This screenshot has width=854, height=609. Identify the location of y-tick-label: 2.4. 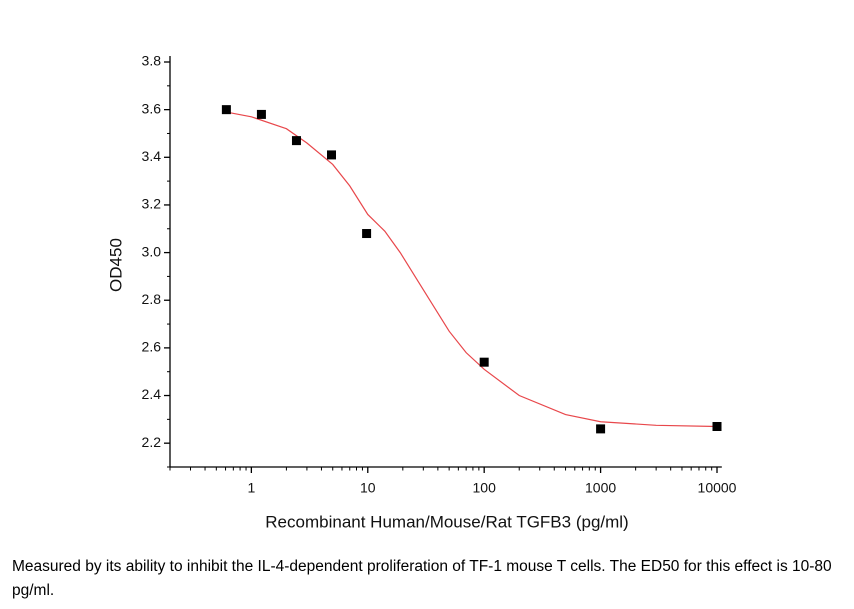
(152, 394).